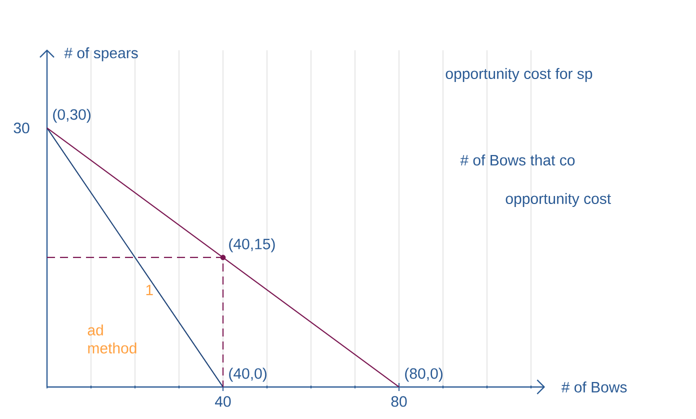  What do you see at coordinates (149, 290) in the screenshot?
I see `annotation: 1` at bounding box center [149, 290].